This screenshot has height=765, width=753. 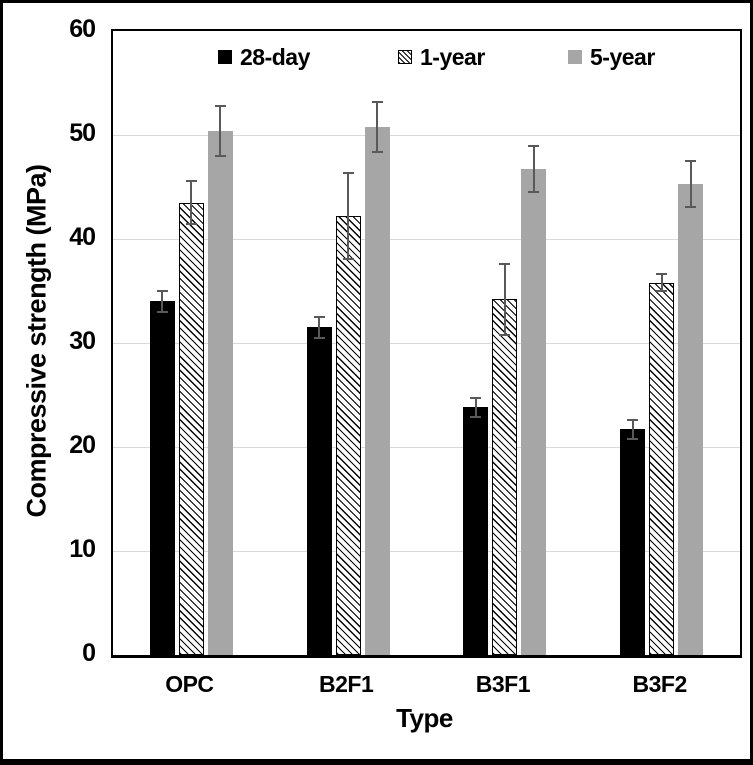 I want to click on error-bar-28-day-B3F2, so click(x=633, y=429).